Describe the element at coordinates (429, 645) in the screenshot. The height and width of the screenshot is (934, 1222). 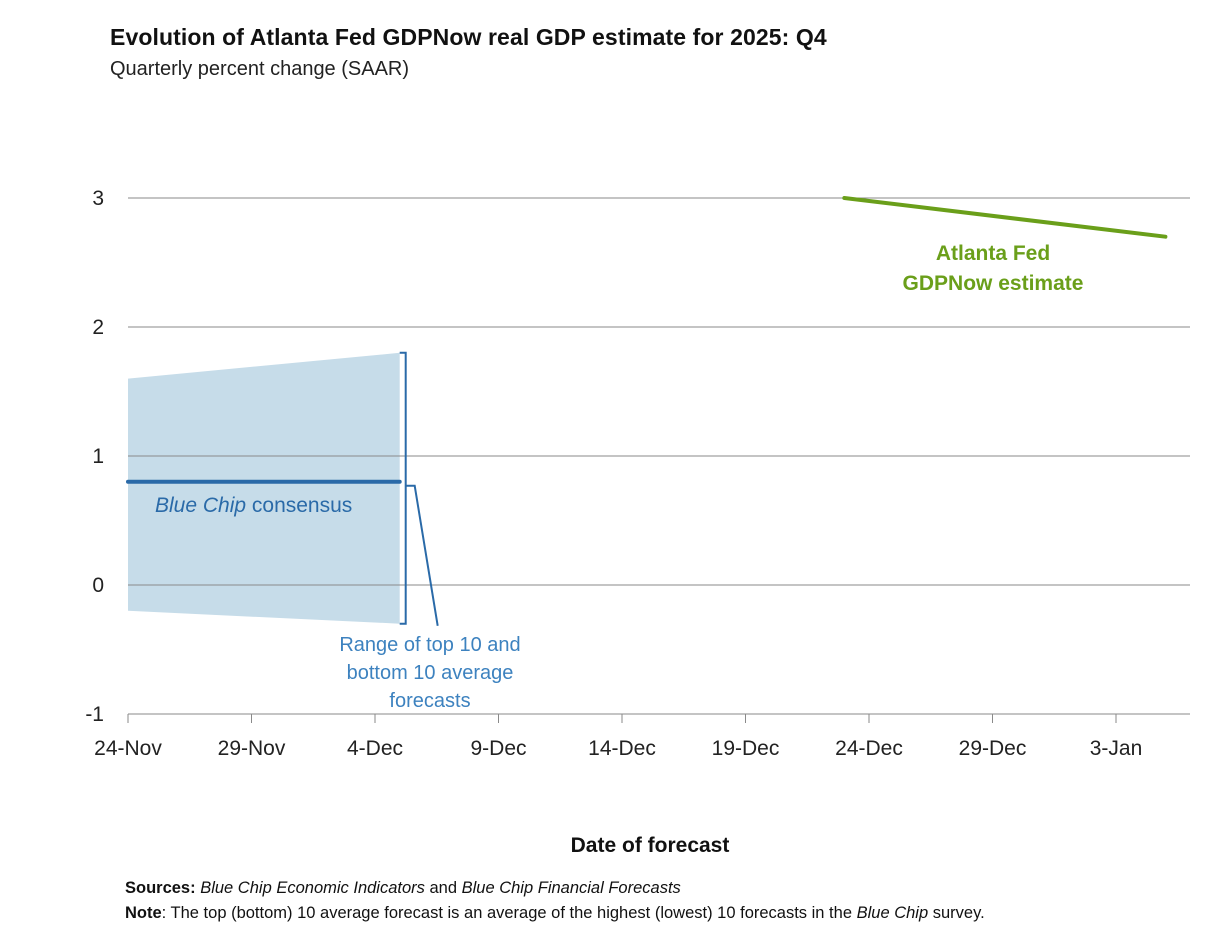
I see `range-label-line1: Range of top 10 and` at that location.